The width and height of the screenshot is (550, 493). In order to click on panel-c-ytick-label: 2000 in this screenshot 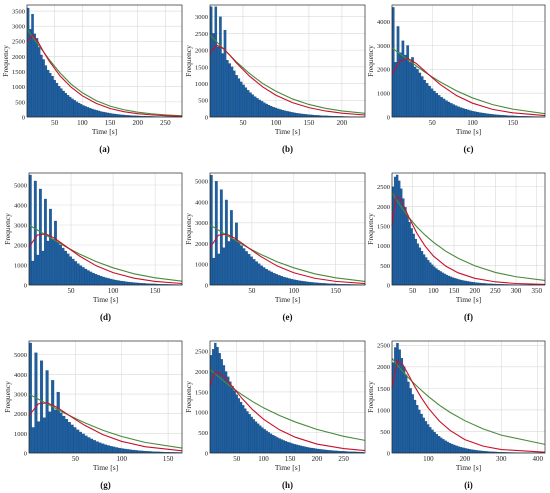, I will do `click(383, 70)`.